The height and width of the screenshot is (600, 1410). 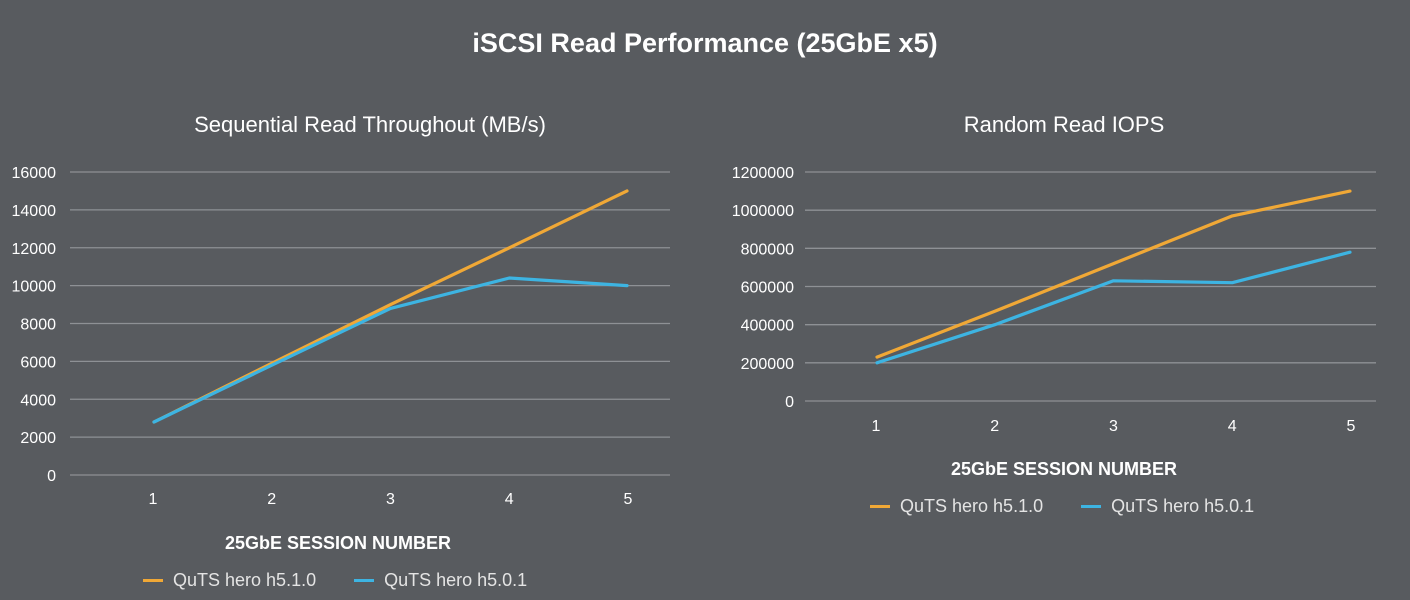 I want to click on y-tick-label: 400000, so click(x=767, y=326).